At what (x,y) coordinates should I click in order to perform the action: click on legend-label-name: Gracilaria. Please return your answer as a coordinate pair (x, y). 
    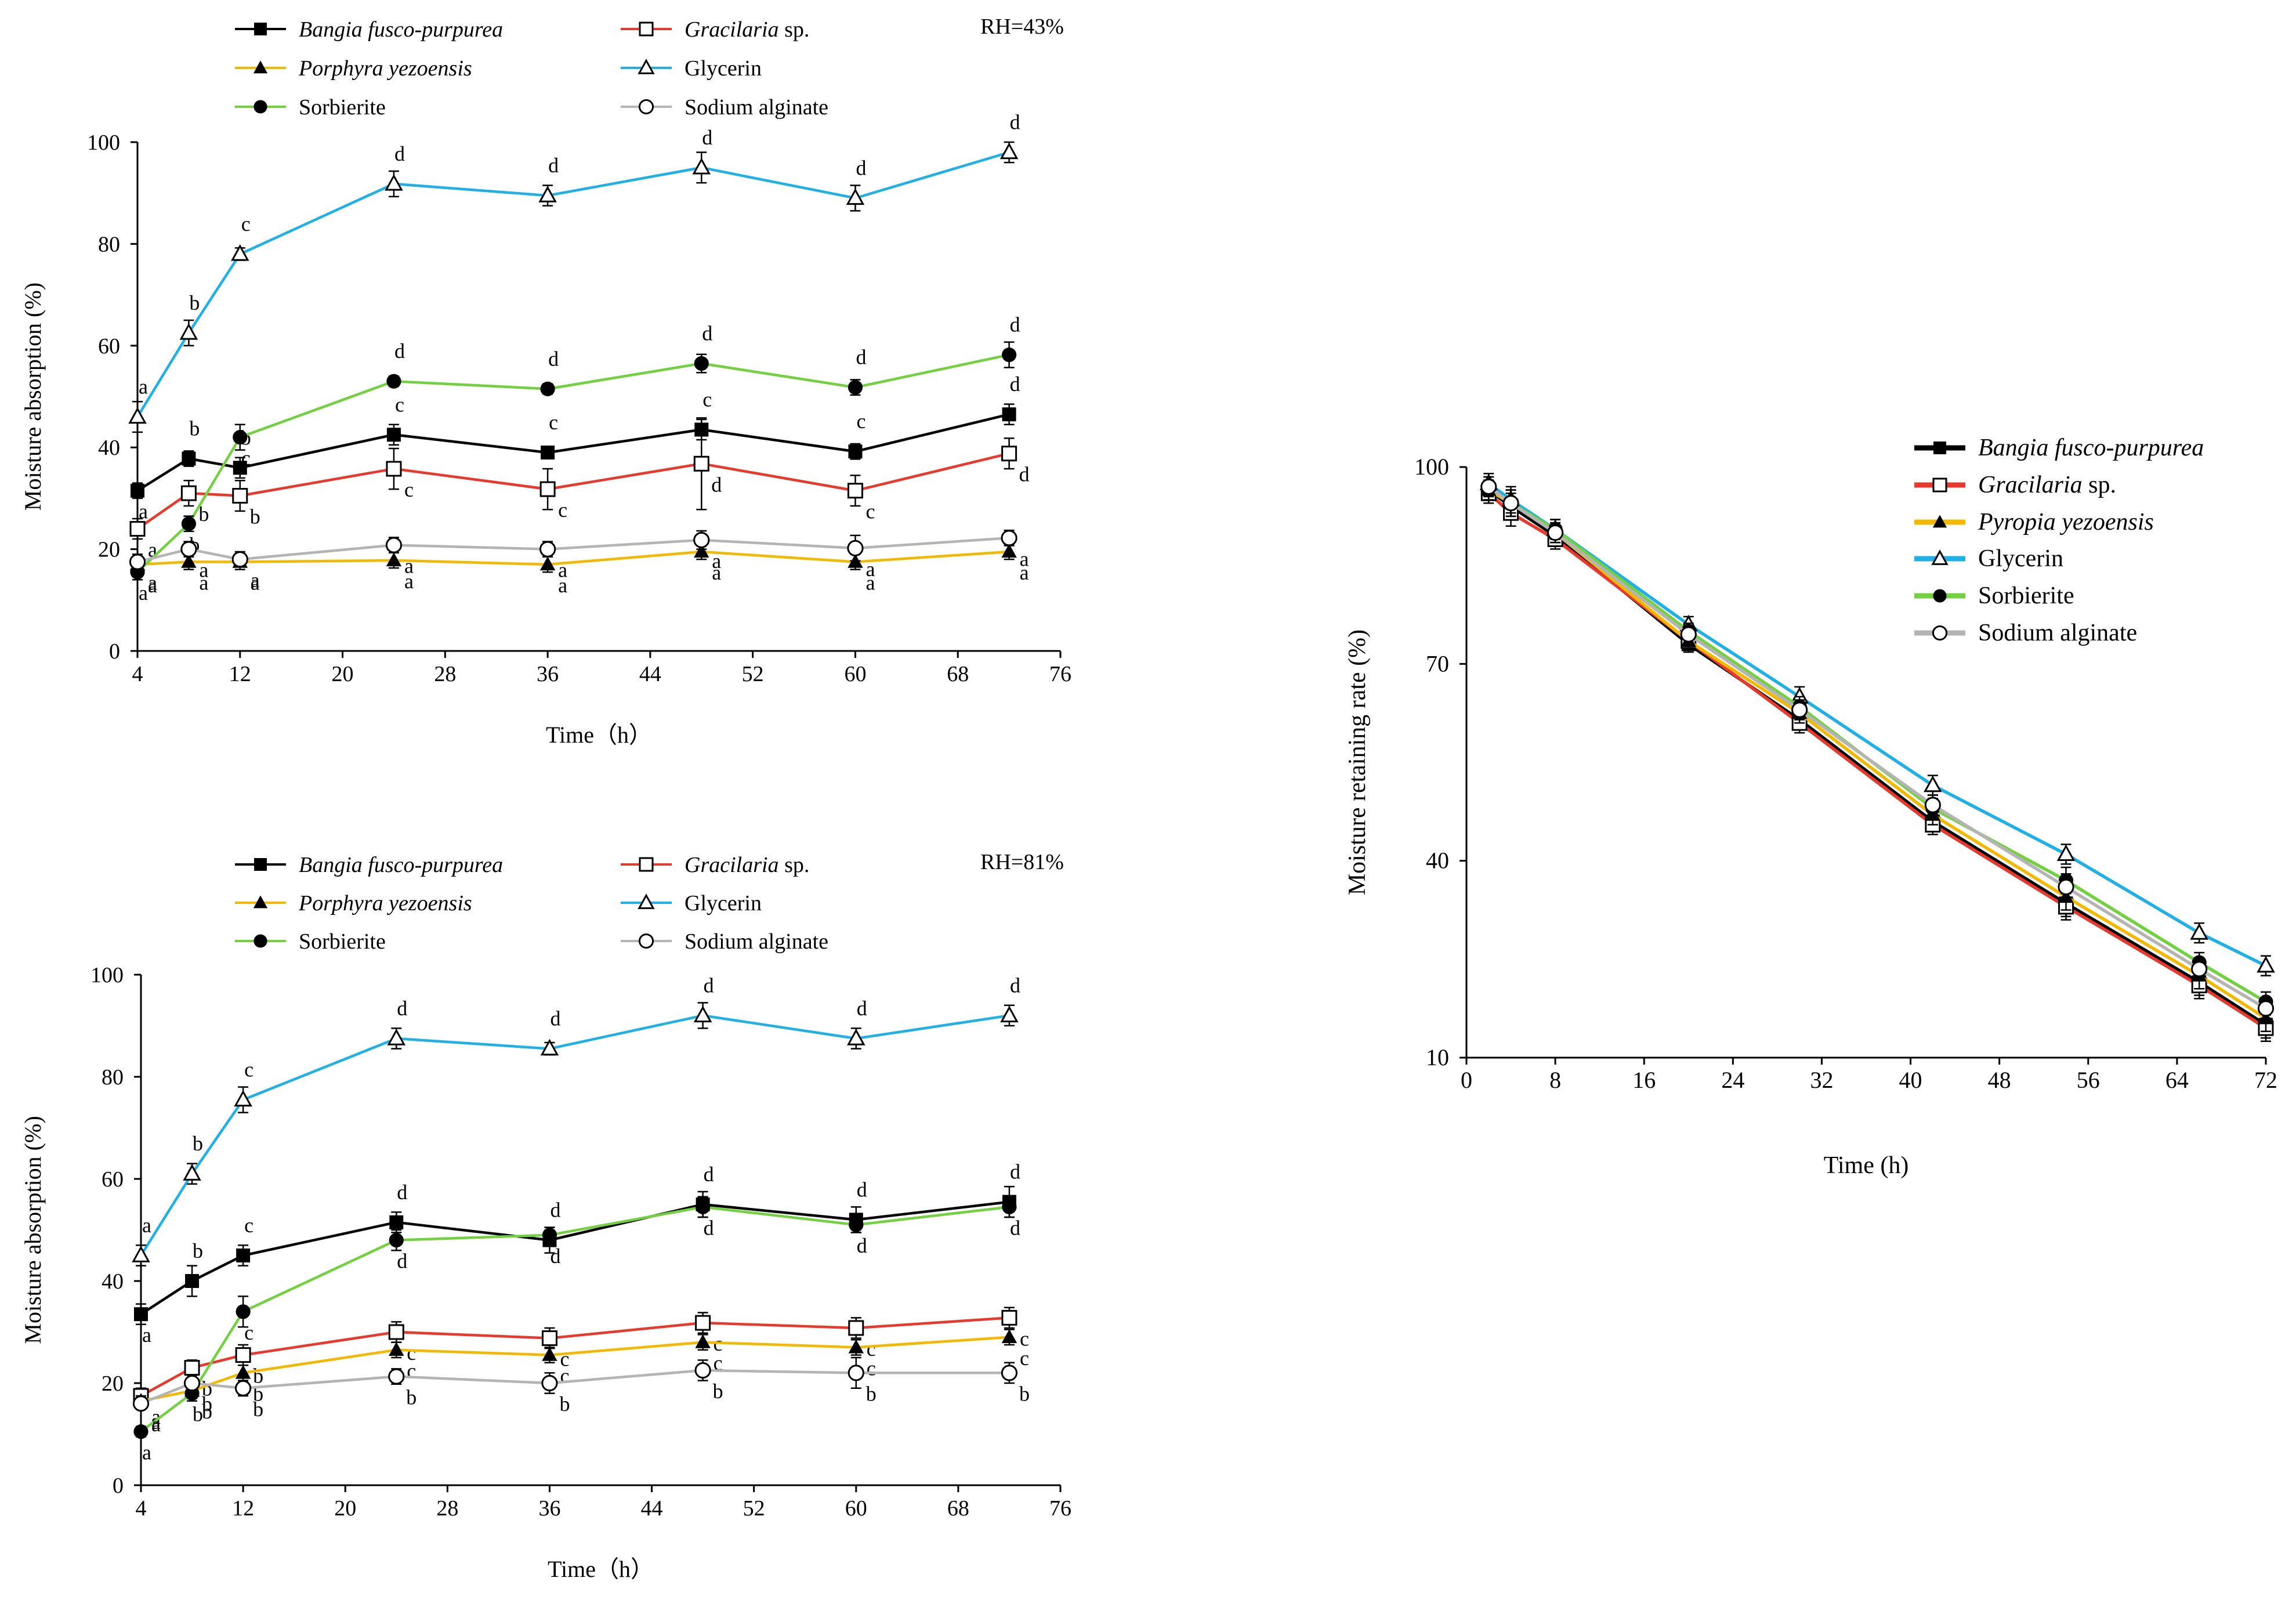
    Looking at the image, I should click on (732, 865).